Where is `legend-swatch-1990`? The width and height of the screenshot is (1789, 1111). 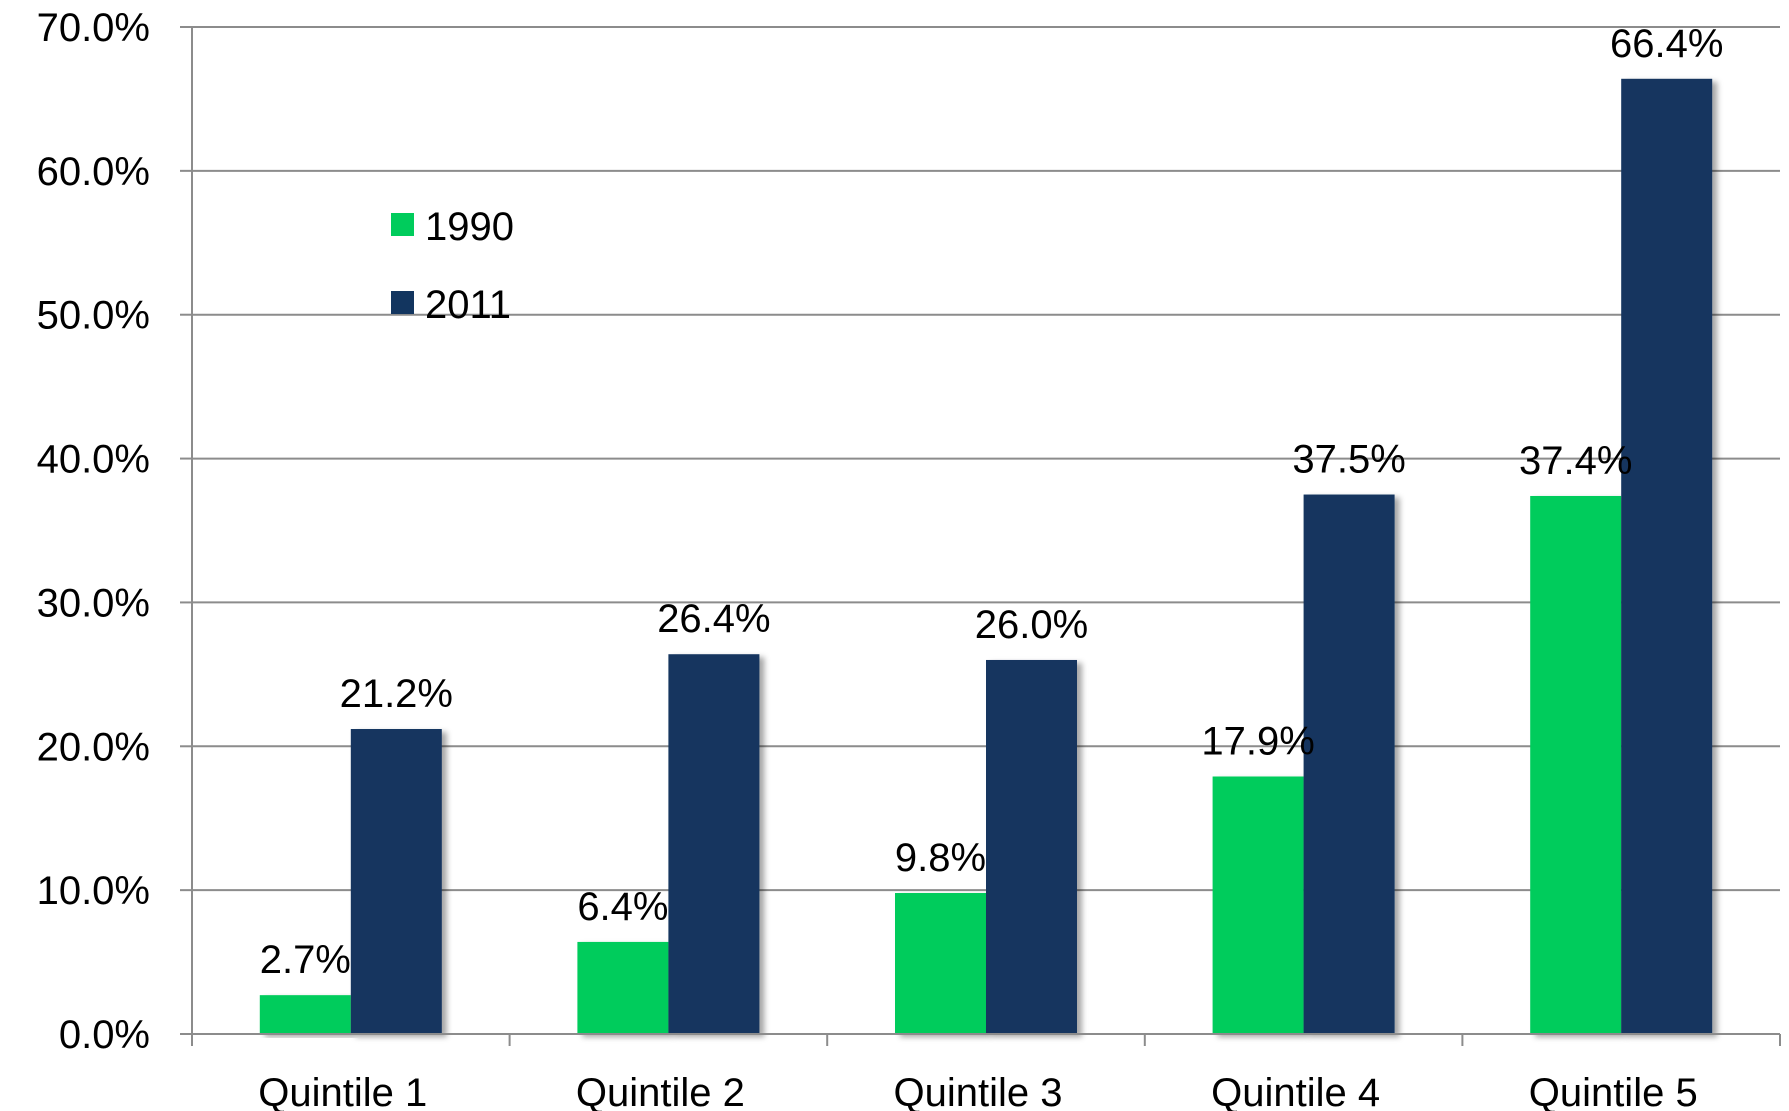
legend-swatch-1990 is located at coordinates (402, 224).